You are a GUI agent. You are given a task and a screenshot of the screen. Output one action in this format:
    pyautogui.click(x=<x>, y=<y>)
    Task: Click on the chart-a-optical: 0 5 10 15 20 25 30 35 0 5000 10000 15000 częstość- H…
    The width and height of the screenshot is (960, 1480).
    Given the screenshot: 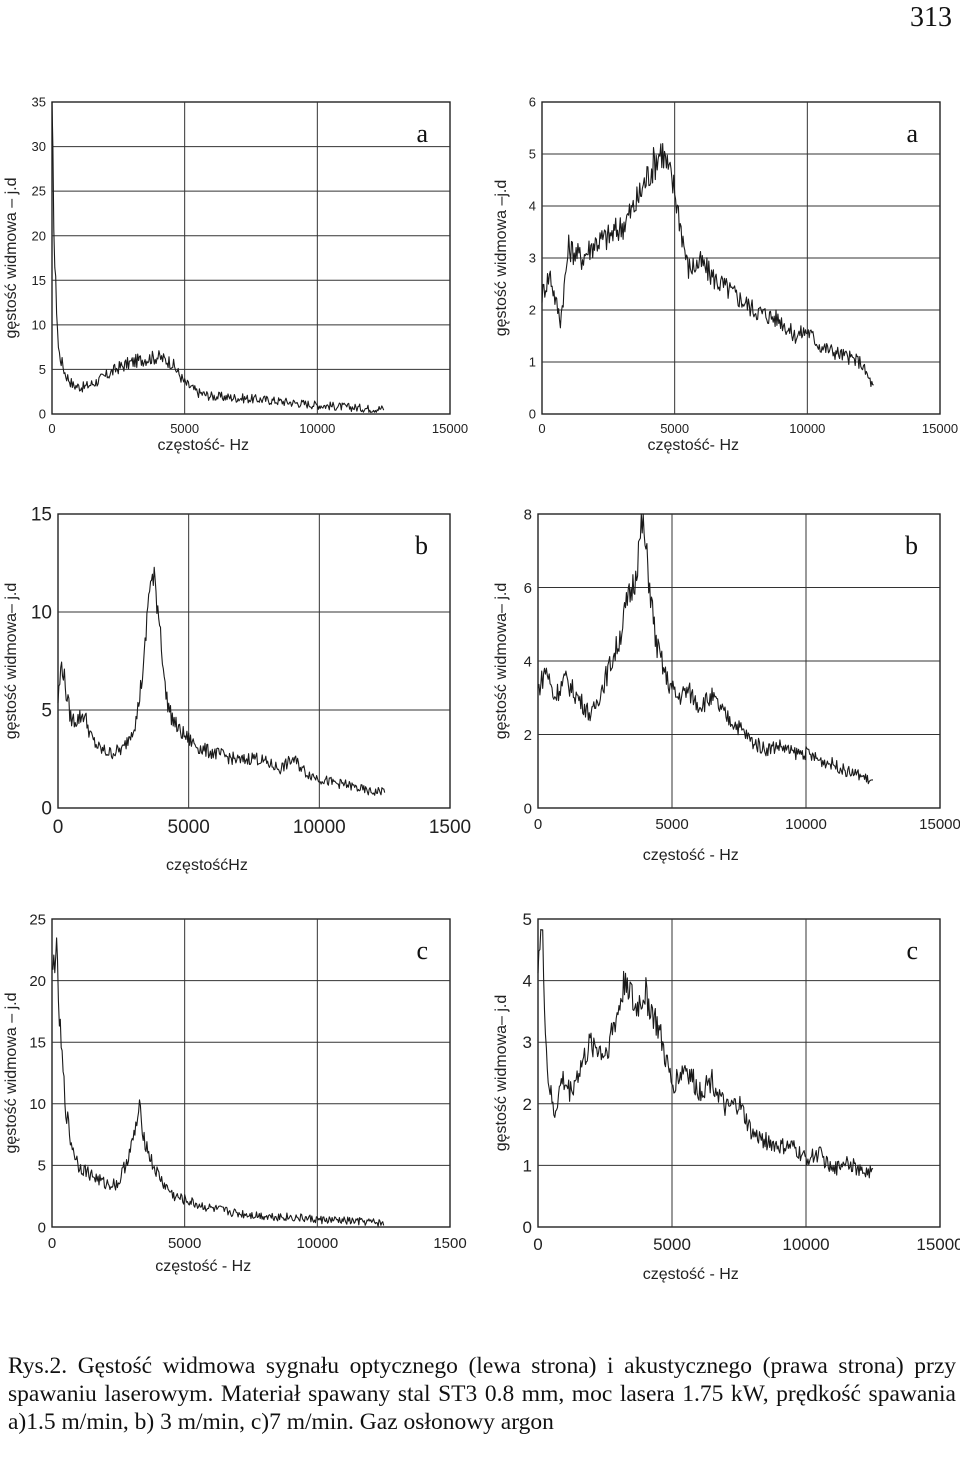 What is the action you would take?
    pyautogui.click(x=235, y=280)
    